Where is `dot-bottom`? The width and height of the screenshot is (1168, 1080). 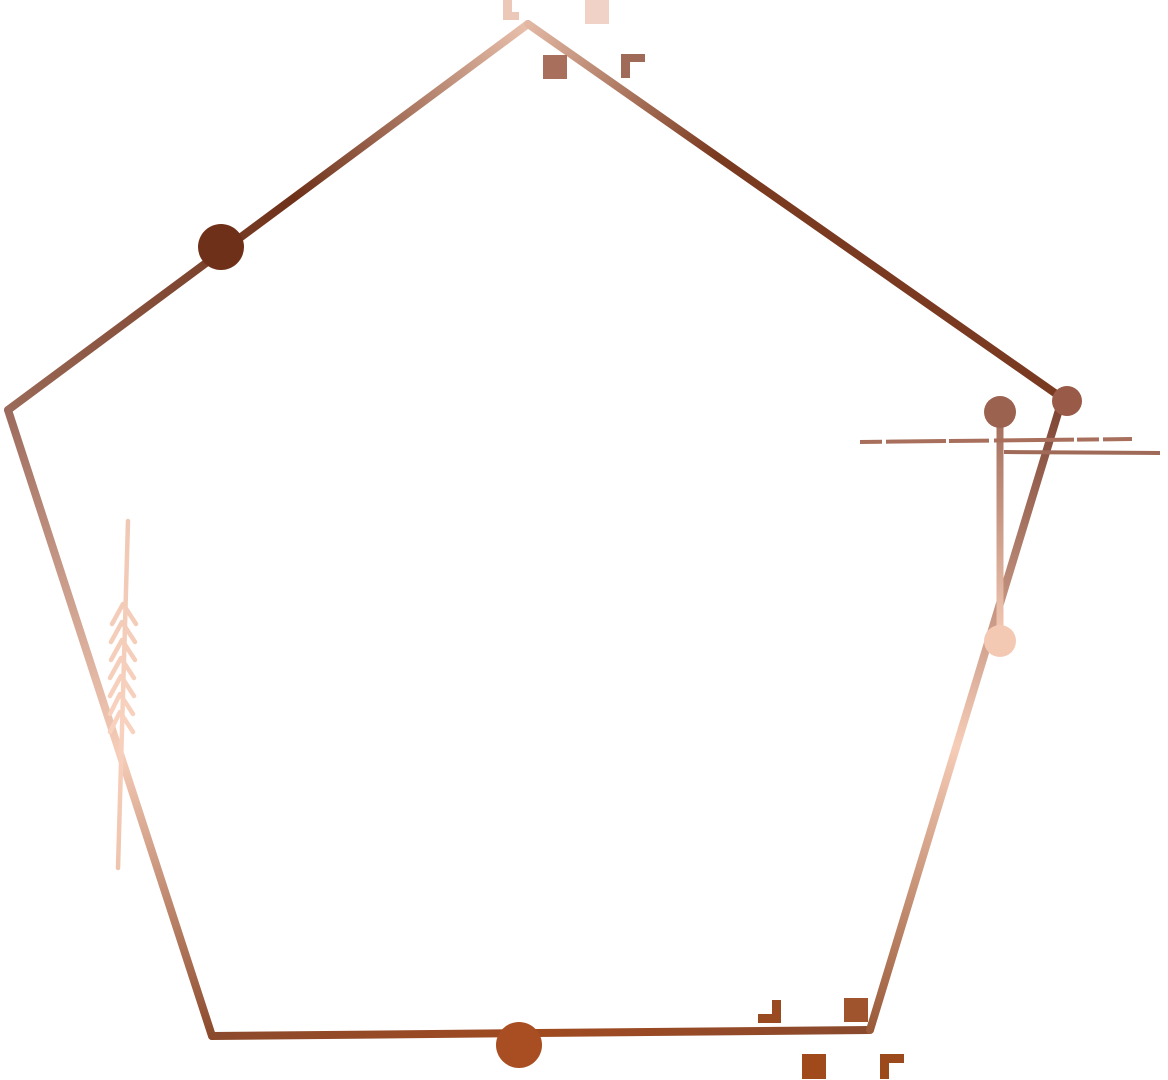 dot-bottom is located at coordinates (519, 1045).